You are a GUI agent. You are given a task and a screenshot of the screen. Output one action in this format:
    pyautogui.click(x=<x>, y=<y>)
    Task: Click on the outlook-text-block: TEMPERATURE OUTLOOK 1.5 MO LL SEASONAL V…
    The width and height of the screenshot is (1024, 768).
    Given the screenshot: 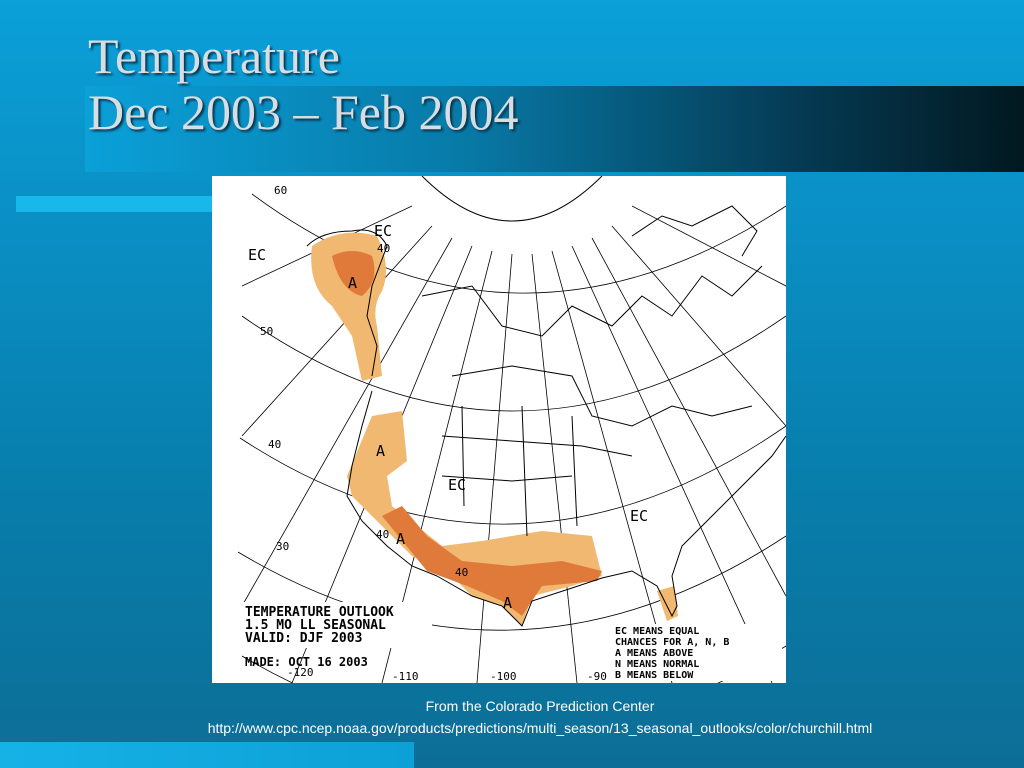 What is the action you would take?
    pyautogui.click(x=337, y=635)
    